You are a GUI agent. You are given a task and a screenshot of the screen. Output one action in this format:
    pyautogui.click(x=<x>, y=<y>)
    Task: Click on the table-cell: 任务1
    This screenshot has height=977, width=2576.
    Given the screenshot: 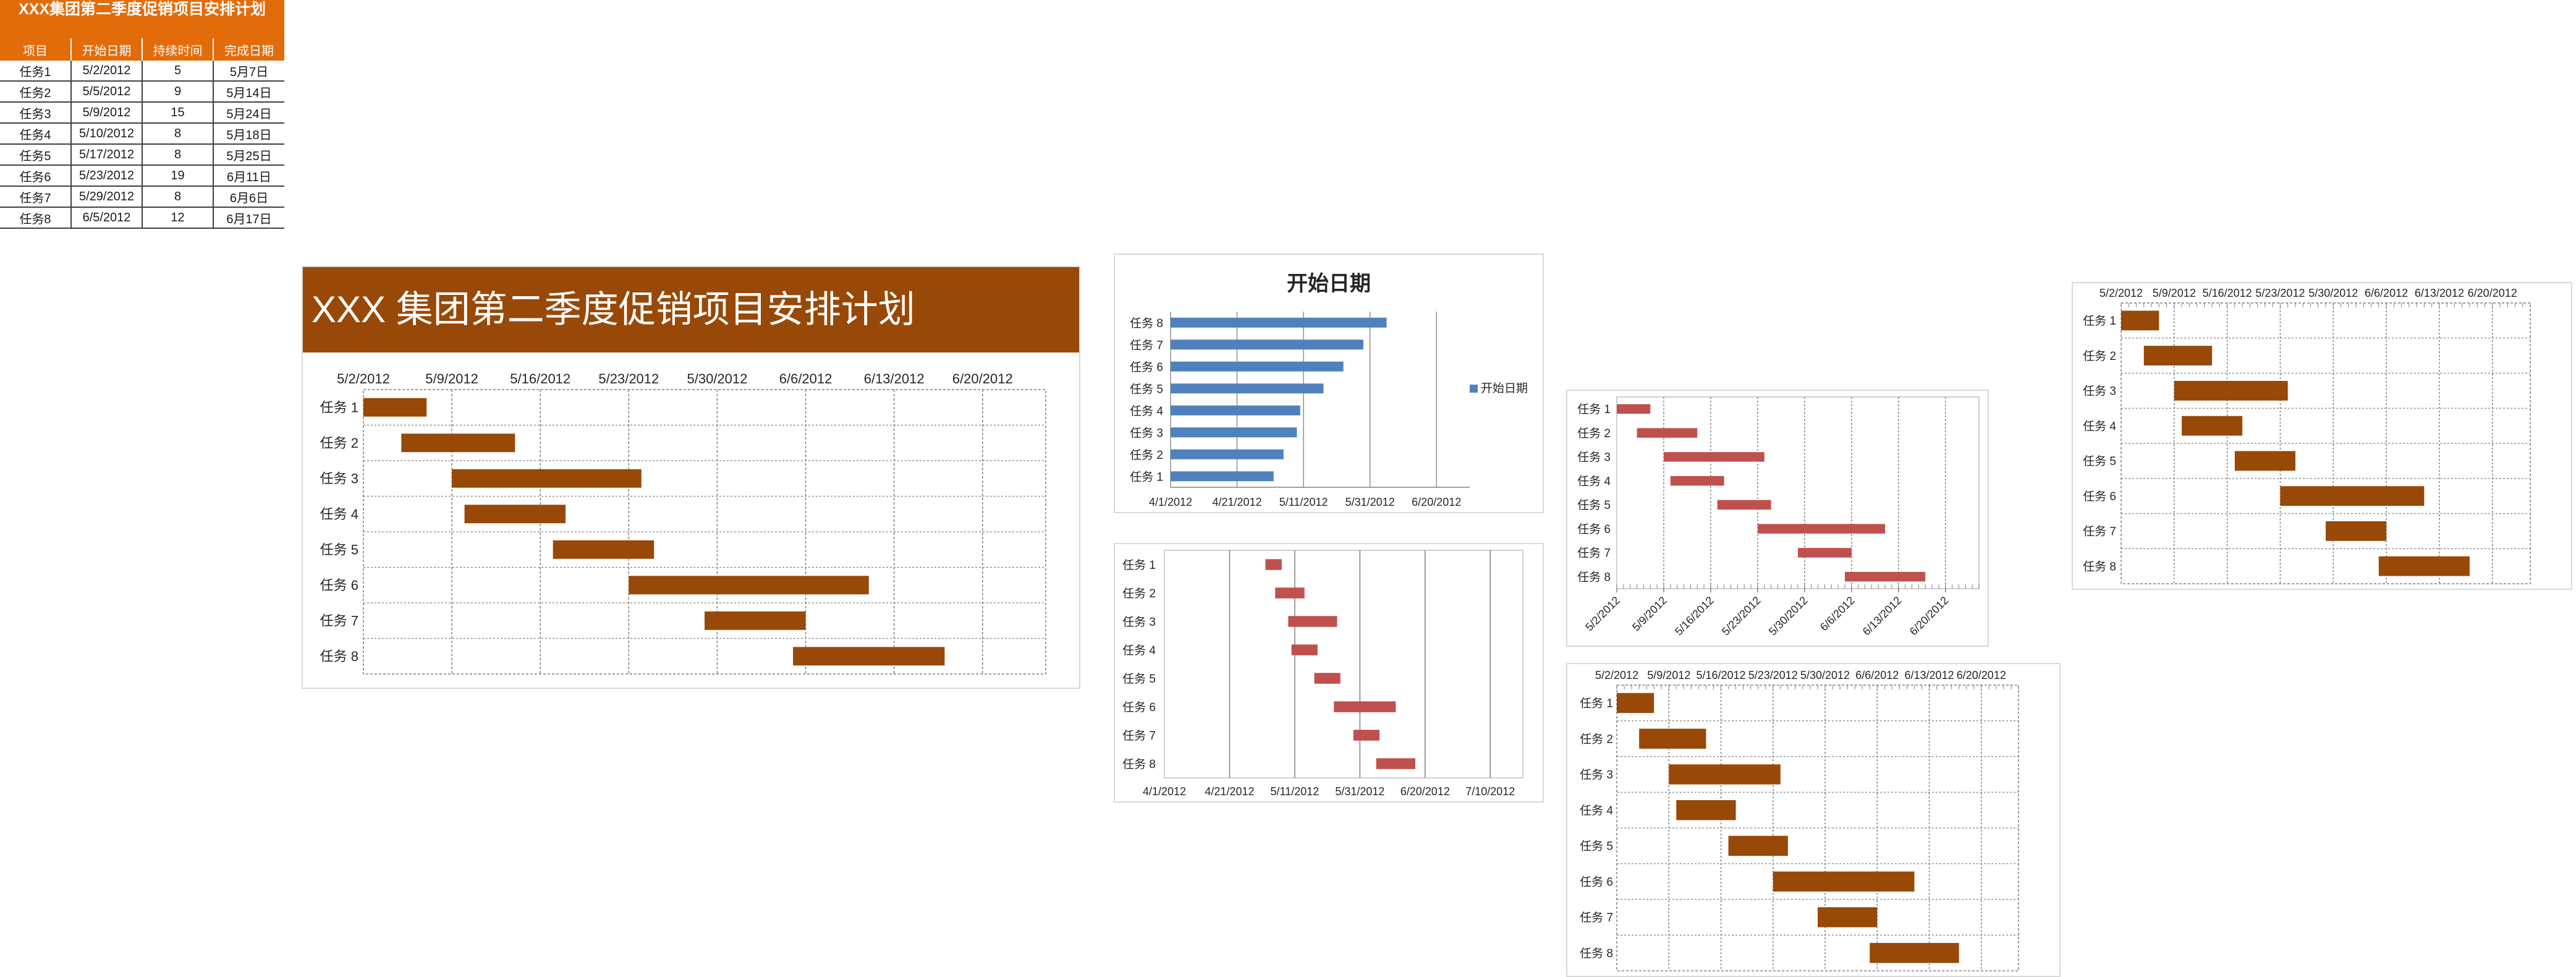 What is the action you would take?
    pyautogui.click(x=36, y=71)
    